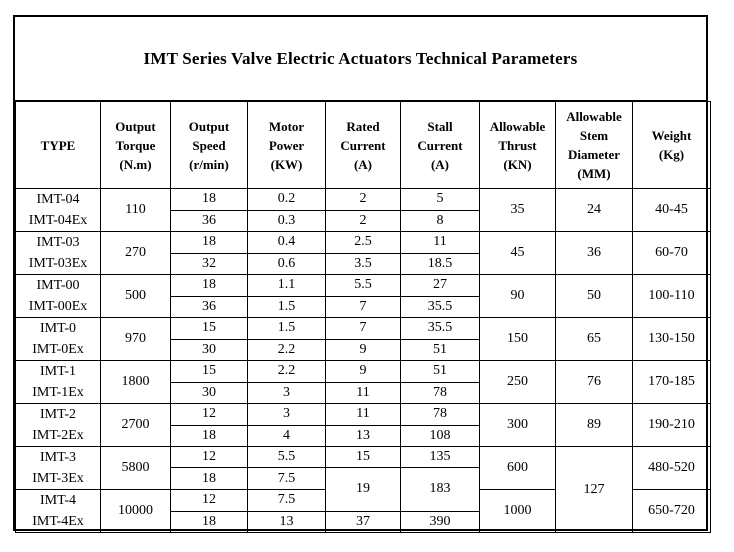 This screenshot has height=552, width=734. Describe the element at coordinates (135, 145) in the screenshot. I see `header-line: Torque` at that location.